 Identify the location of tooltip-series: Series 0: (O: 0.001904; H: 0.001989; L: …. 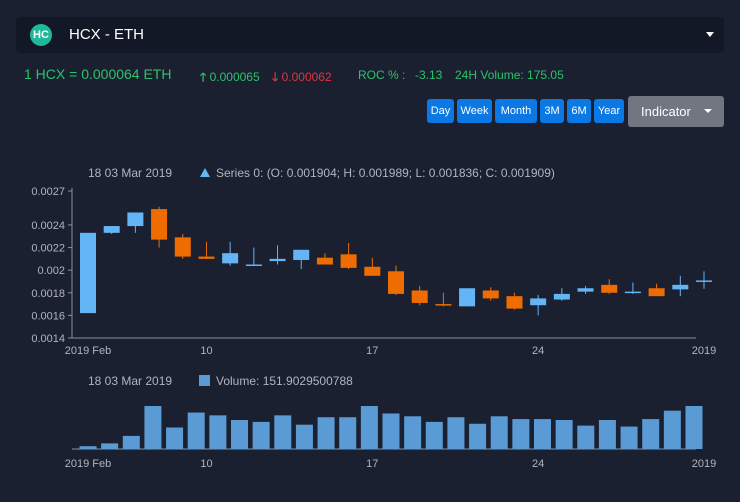
(385, 173).